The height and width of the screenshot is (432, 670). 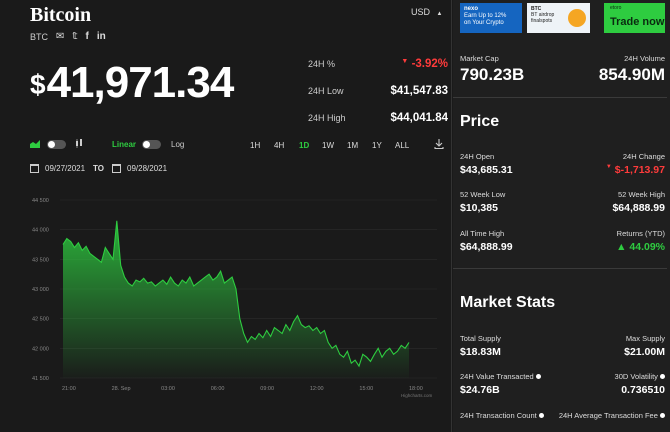 I want to click on ad-cta: Trade now, so click(x=637, y=22).